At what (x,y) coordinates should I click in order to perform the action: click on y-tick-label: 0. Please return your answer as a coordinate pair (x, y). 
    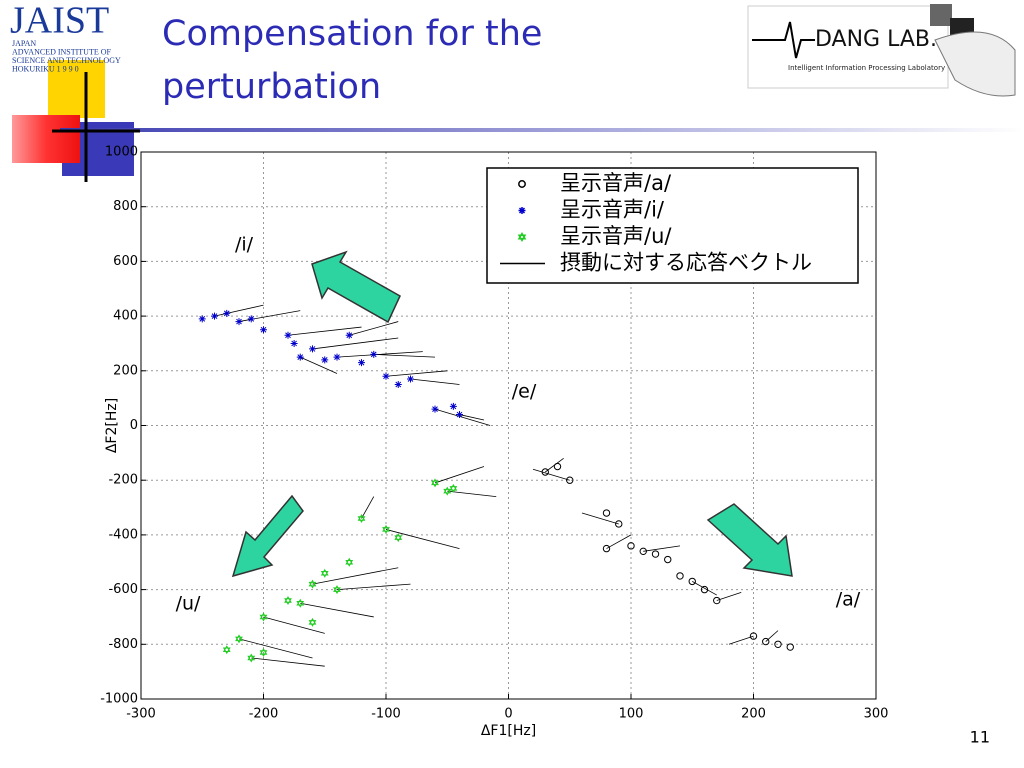
    Looking at the image, I should click on (134, 425).